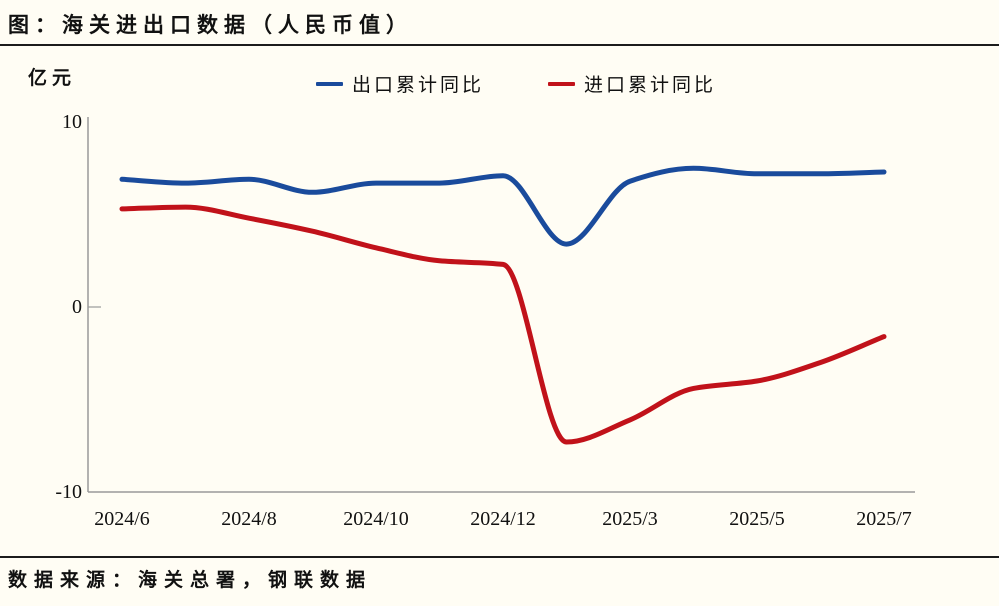 The height and width of the screenshot is (606, 999). I want to click on export-series-swatch, so click(329, 83).